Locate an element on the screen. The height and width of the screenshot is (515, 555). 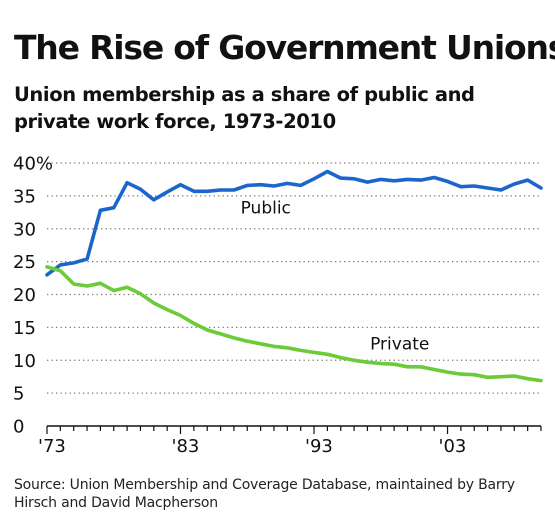
y-tick-label: 10 is located at coordinates (24, 361).